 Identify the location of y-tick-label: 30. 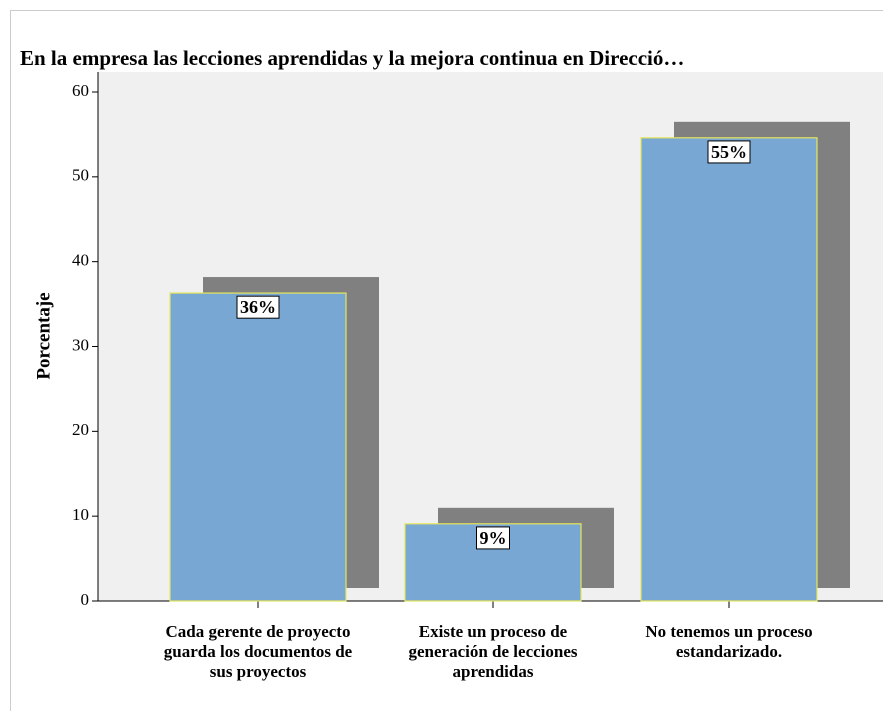
(80, 344).